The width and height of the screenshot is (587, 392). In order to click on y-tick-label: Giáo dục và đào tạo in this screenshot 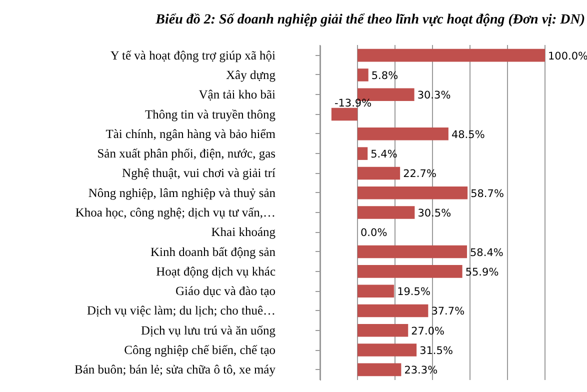, I will do `click(226, 291)`.